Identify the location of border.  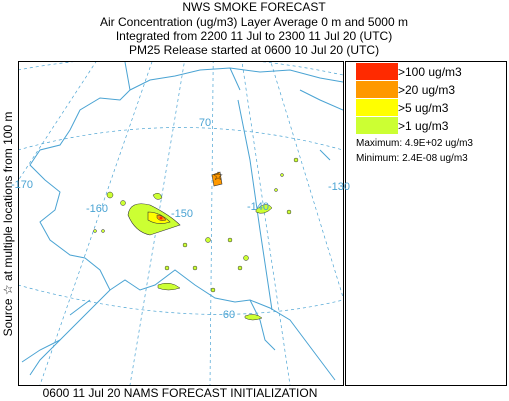
(256, 225).